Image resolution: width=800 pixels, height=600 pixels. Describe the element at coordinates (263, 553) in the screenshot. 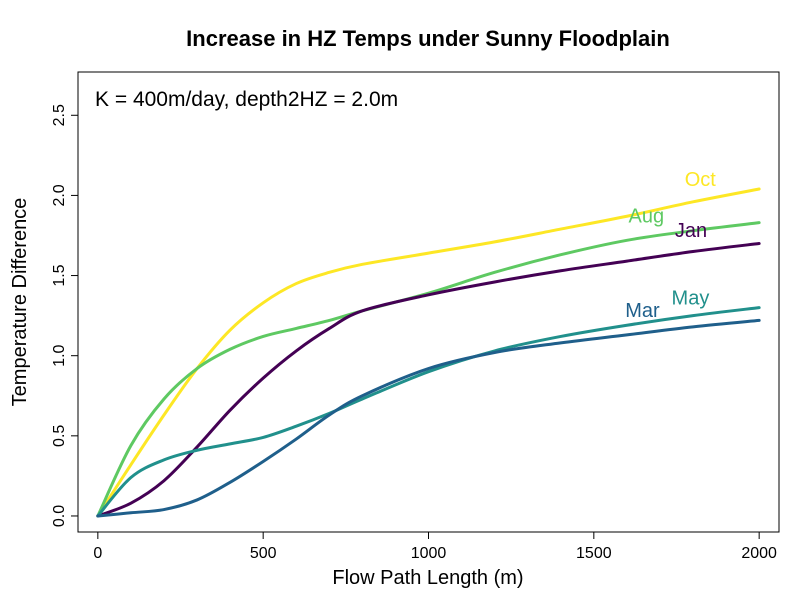

I see `x-tick-label: 500` at that location.